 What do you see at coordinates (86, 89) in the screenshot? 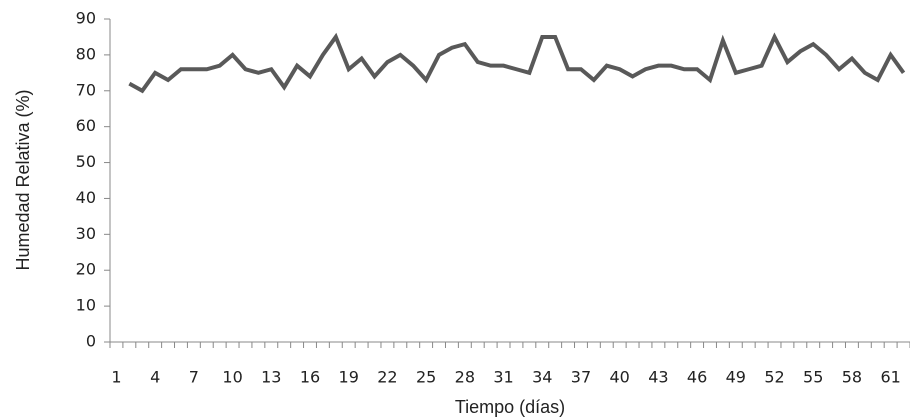
I see `y-tick-label: 70` at bounding box center [86, 89].